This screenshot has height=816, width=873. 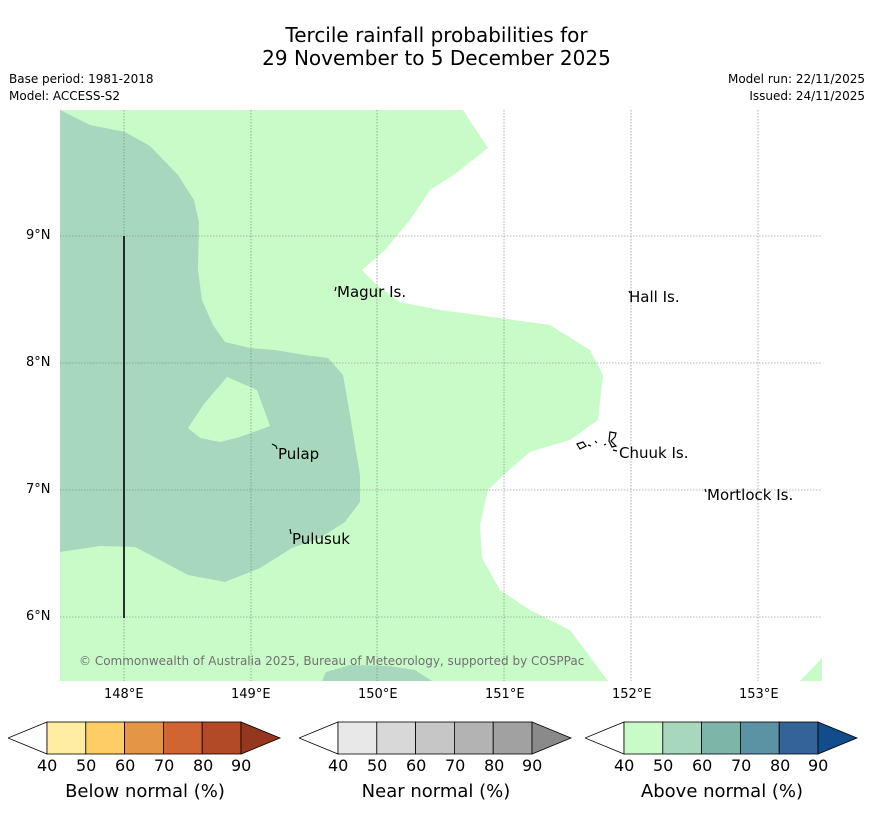 What do you see at coordinates (838, 738) in the screenshot?
I see `colorbar-above-extension` at bounding box center [838, 738].